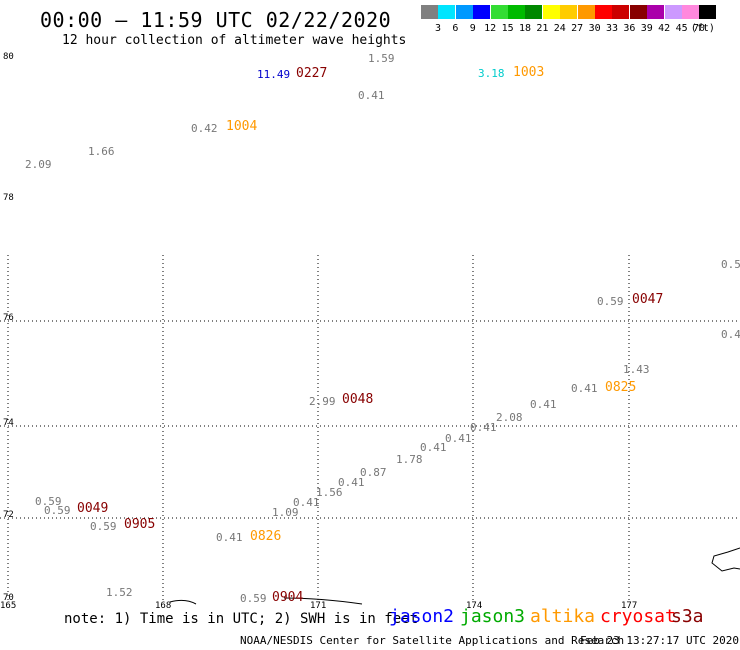 Image resolution: width=740 pixels, height=650 pixels. I want to click on swh-value: 1.09, so click(285, 512).